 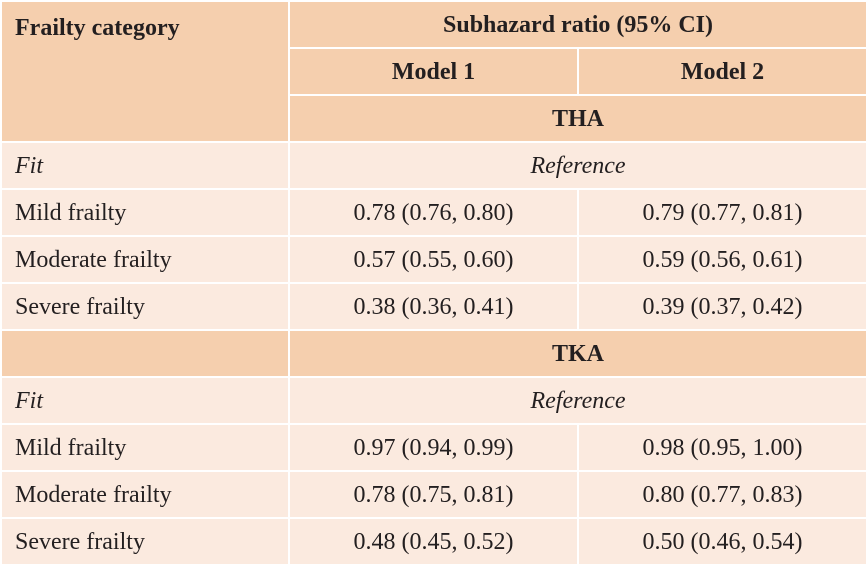 I want to click on column-header-model-1: Model 1, so click(x=433, y=71).